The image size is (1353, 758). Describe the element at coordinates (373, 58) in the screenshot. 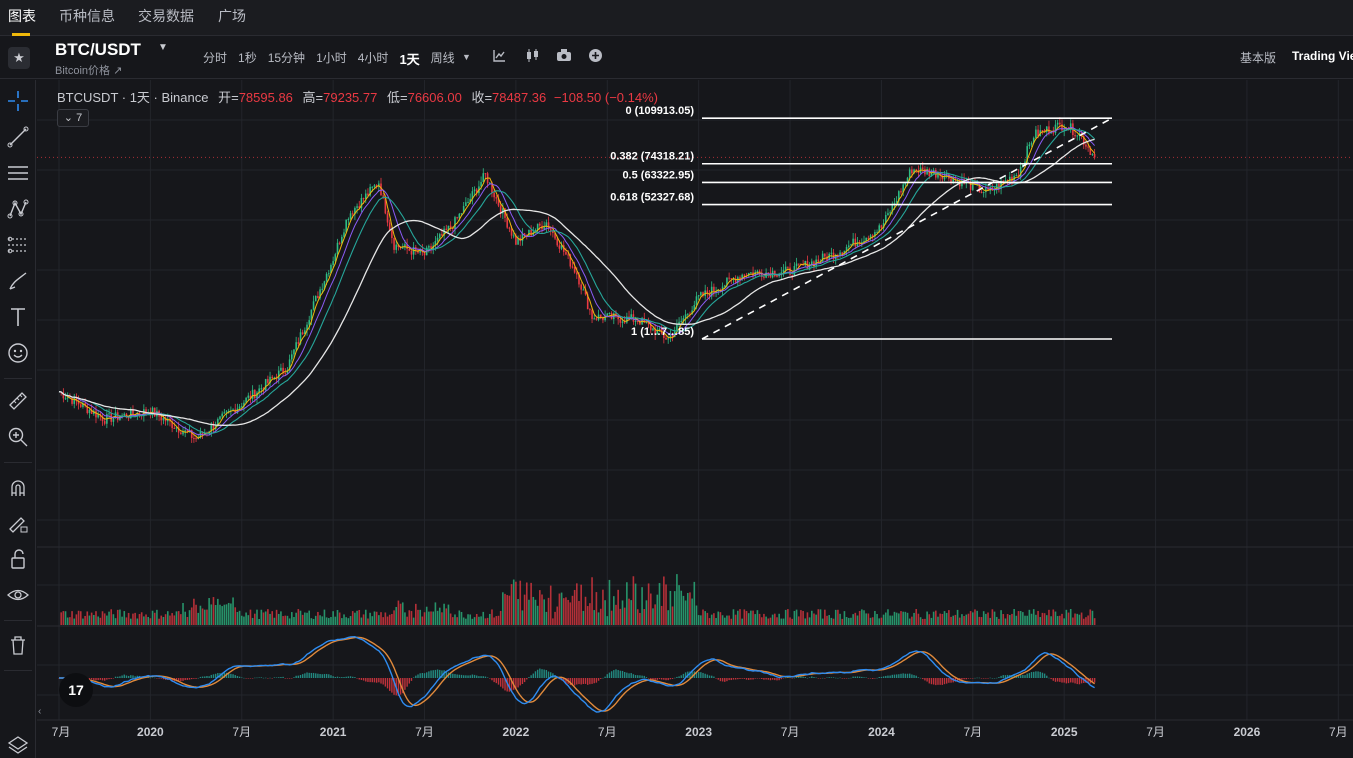

I see `interval-4h: 4小时` at that location.